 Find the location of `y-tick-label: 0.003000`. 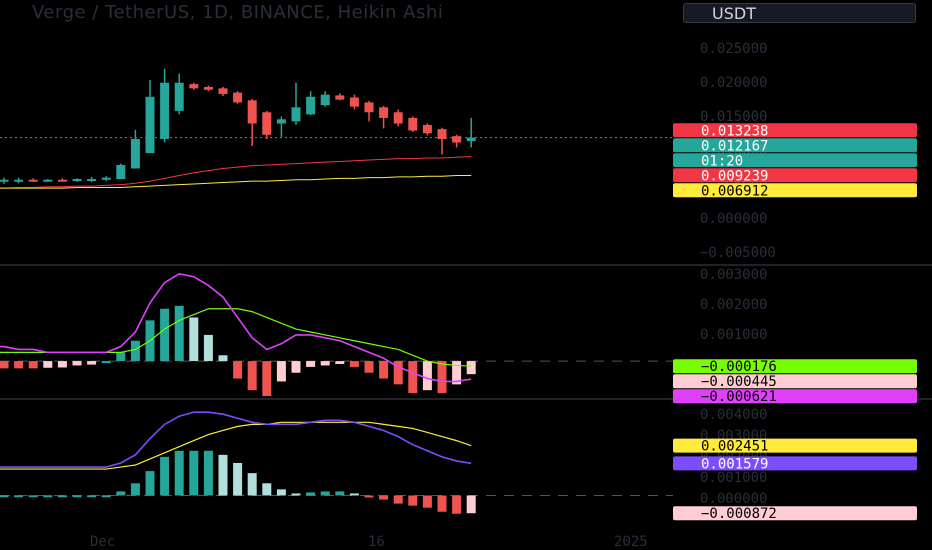

y-tick-label: 0.003000 is located at coordinates (733, 275).